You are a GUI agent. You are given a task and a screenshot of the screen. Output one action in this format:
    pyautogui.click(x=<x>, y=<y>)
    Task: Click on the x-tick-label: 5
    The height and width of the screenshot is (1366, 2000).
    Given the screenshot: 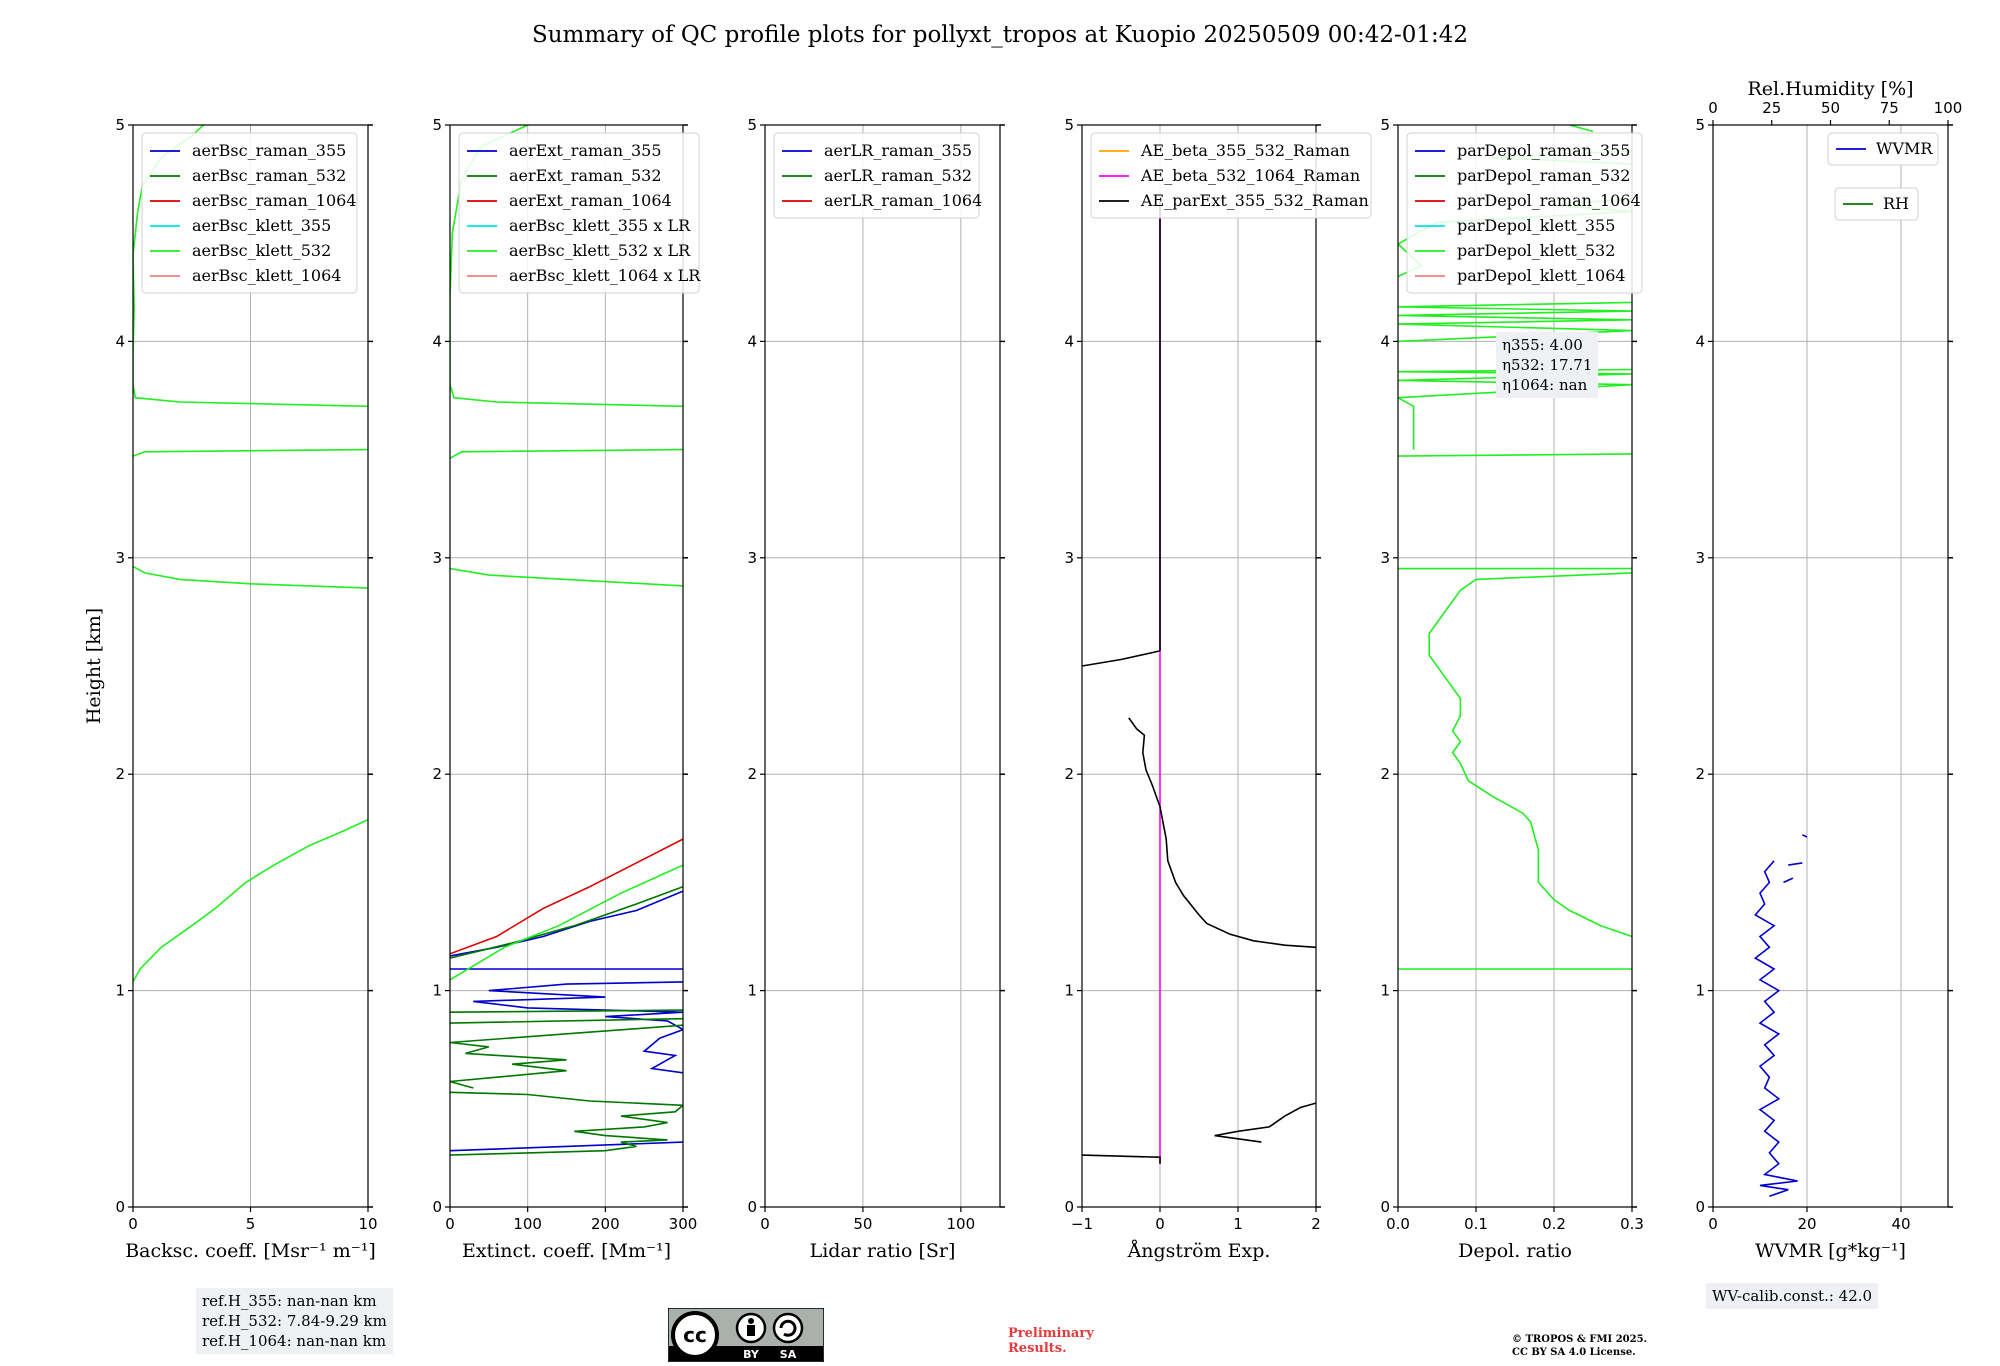 What is the action you would take?
    pyautogui.click(x=251, y=1224)
    